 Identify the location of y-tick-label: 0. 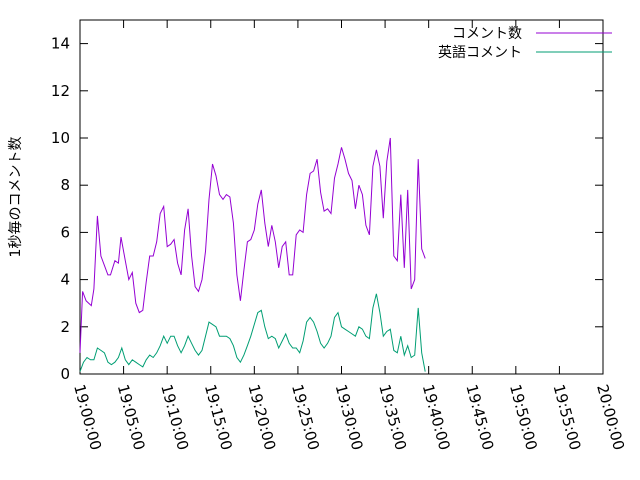
(65, 374).